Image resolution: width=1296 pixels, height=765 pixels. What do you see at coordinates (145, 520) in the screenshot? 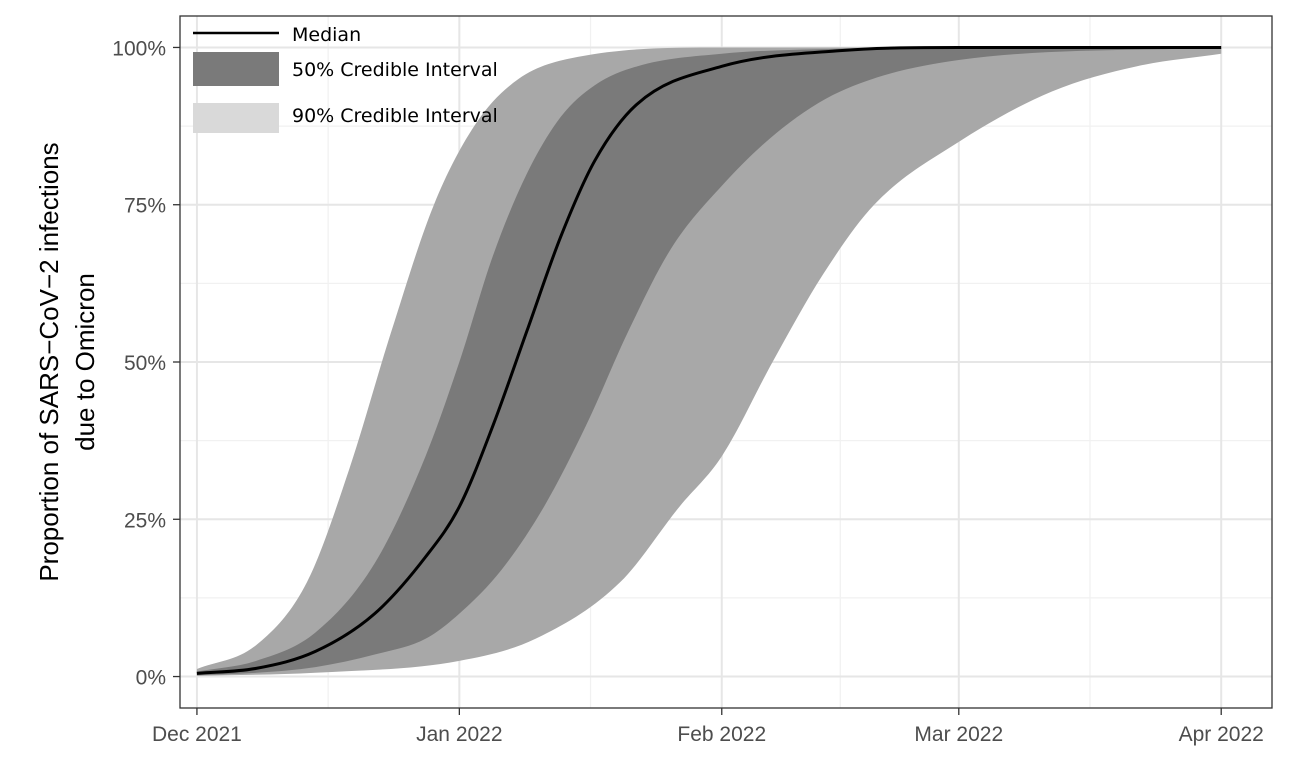
I see `y-tick-label: 25%` at bounding box center [145, 520].